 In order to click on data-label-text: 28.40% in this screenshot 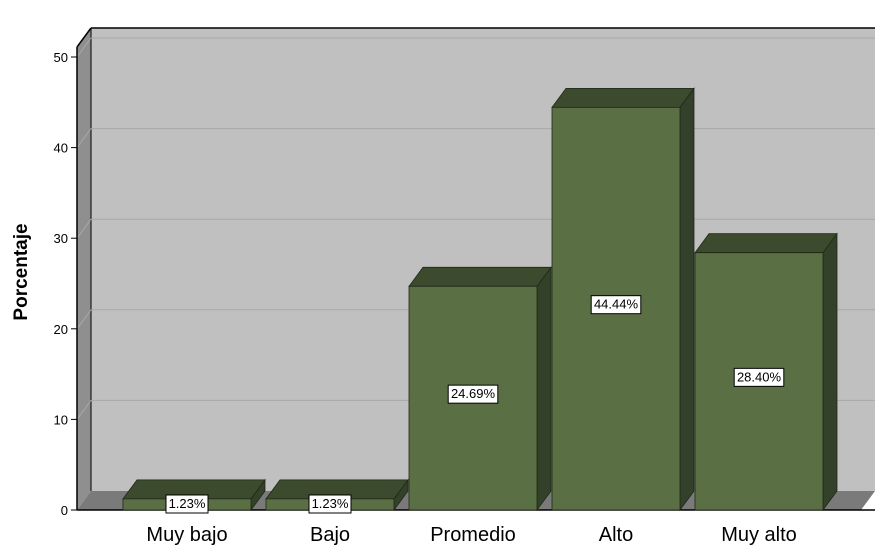, I will do `click(759, 376)`.